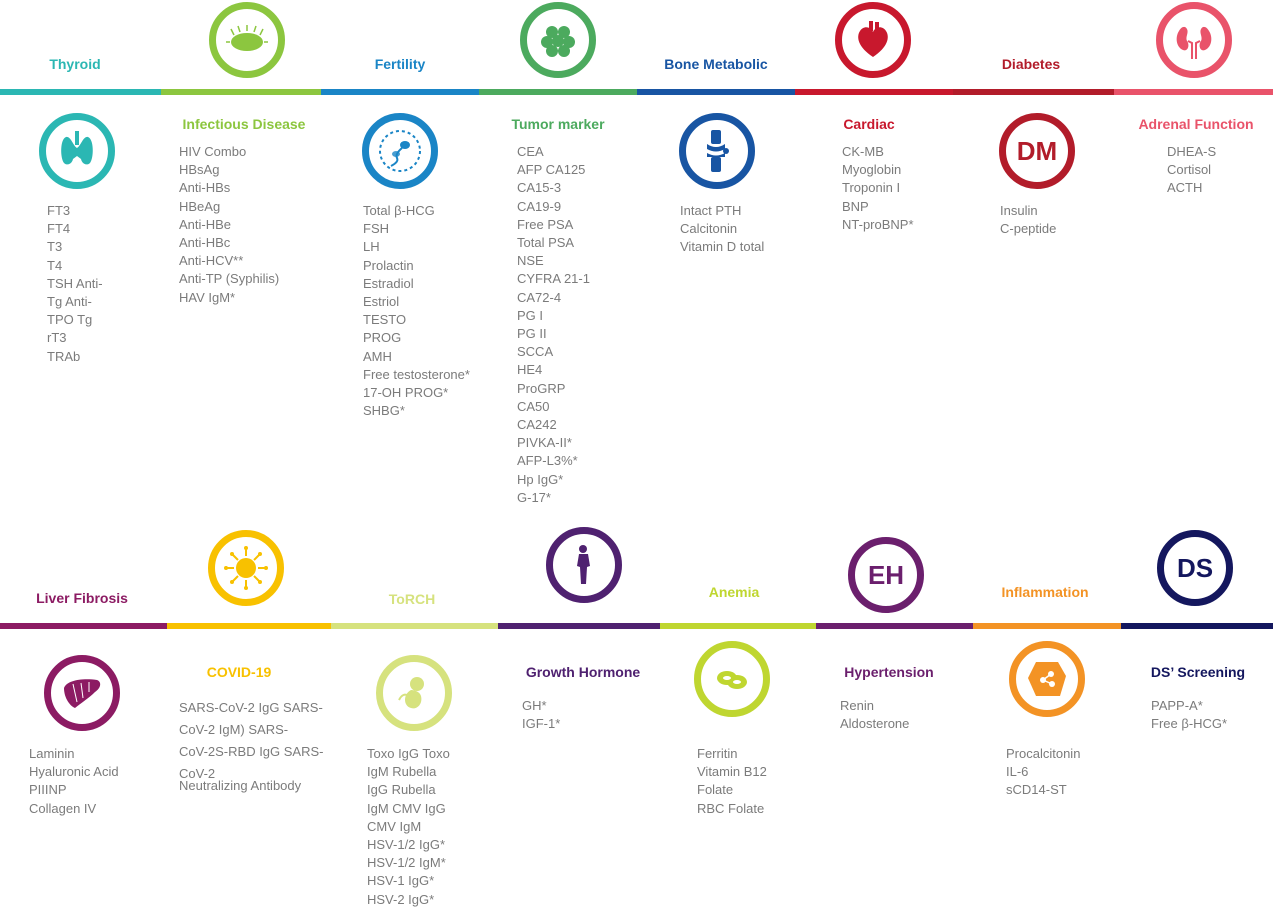  What do you see at coordinates (55, 265) in the screenshot?
I see `list-item: T4` at bounding box center [55, 265].